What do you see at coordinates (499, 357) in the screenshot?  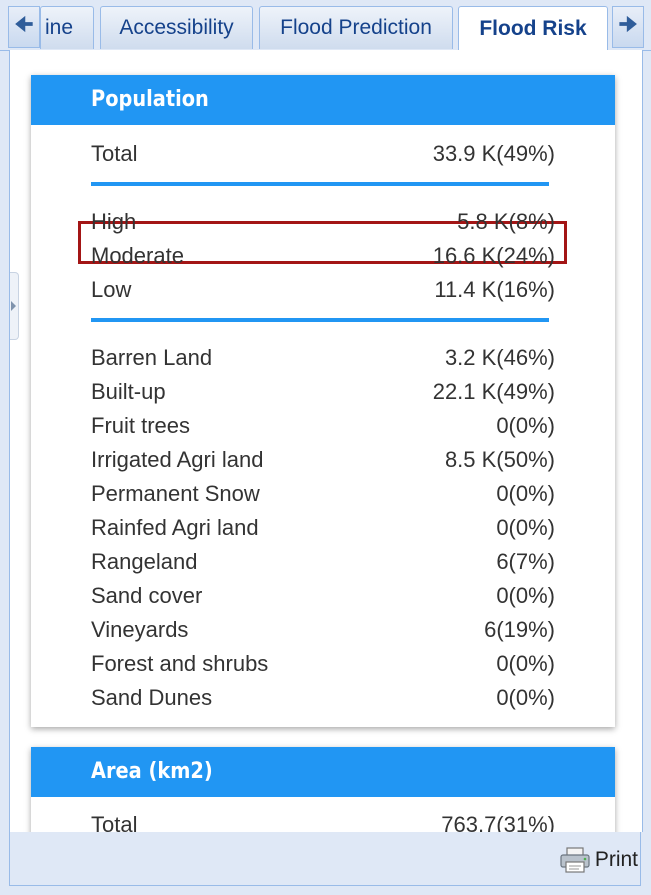 I see `row-value: 3.2 K(46%)` at bounding box center [499, 357].